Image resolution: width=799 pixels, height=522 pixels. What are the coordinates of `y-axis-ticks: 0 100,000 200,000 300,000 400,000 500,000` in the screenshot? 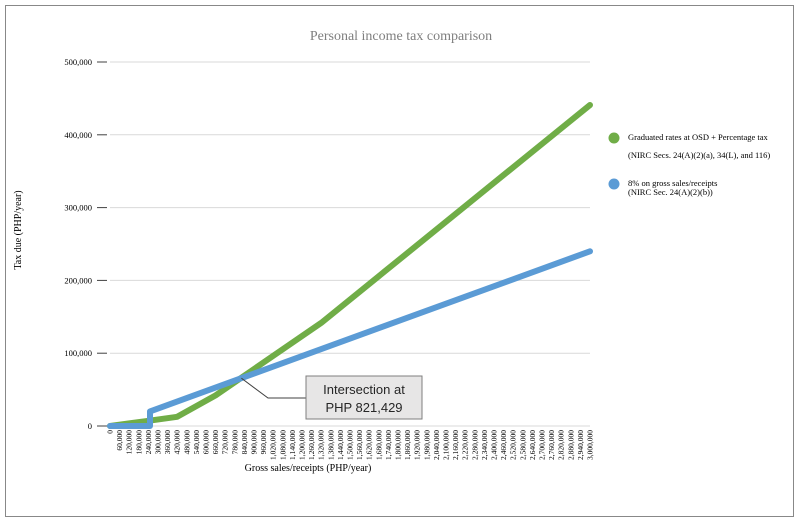 It's located at (85, 244).